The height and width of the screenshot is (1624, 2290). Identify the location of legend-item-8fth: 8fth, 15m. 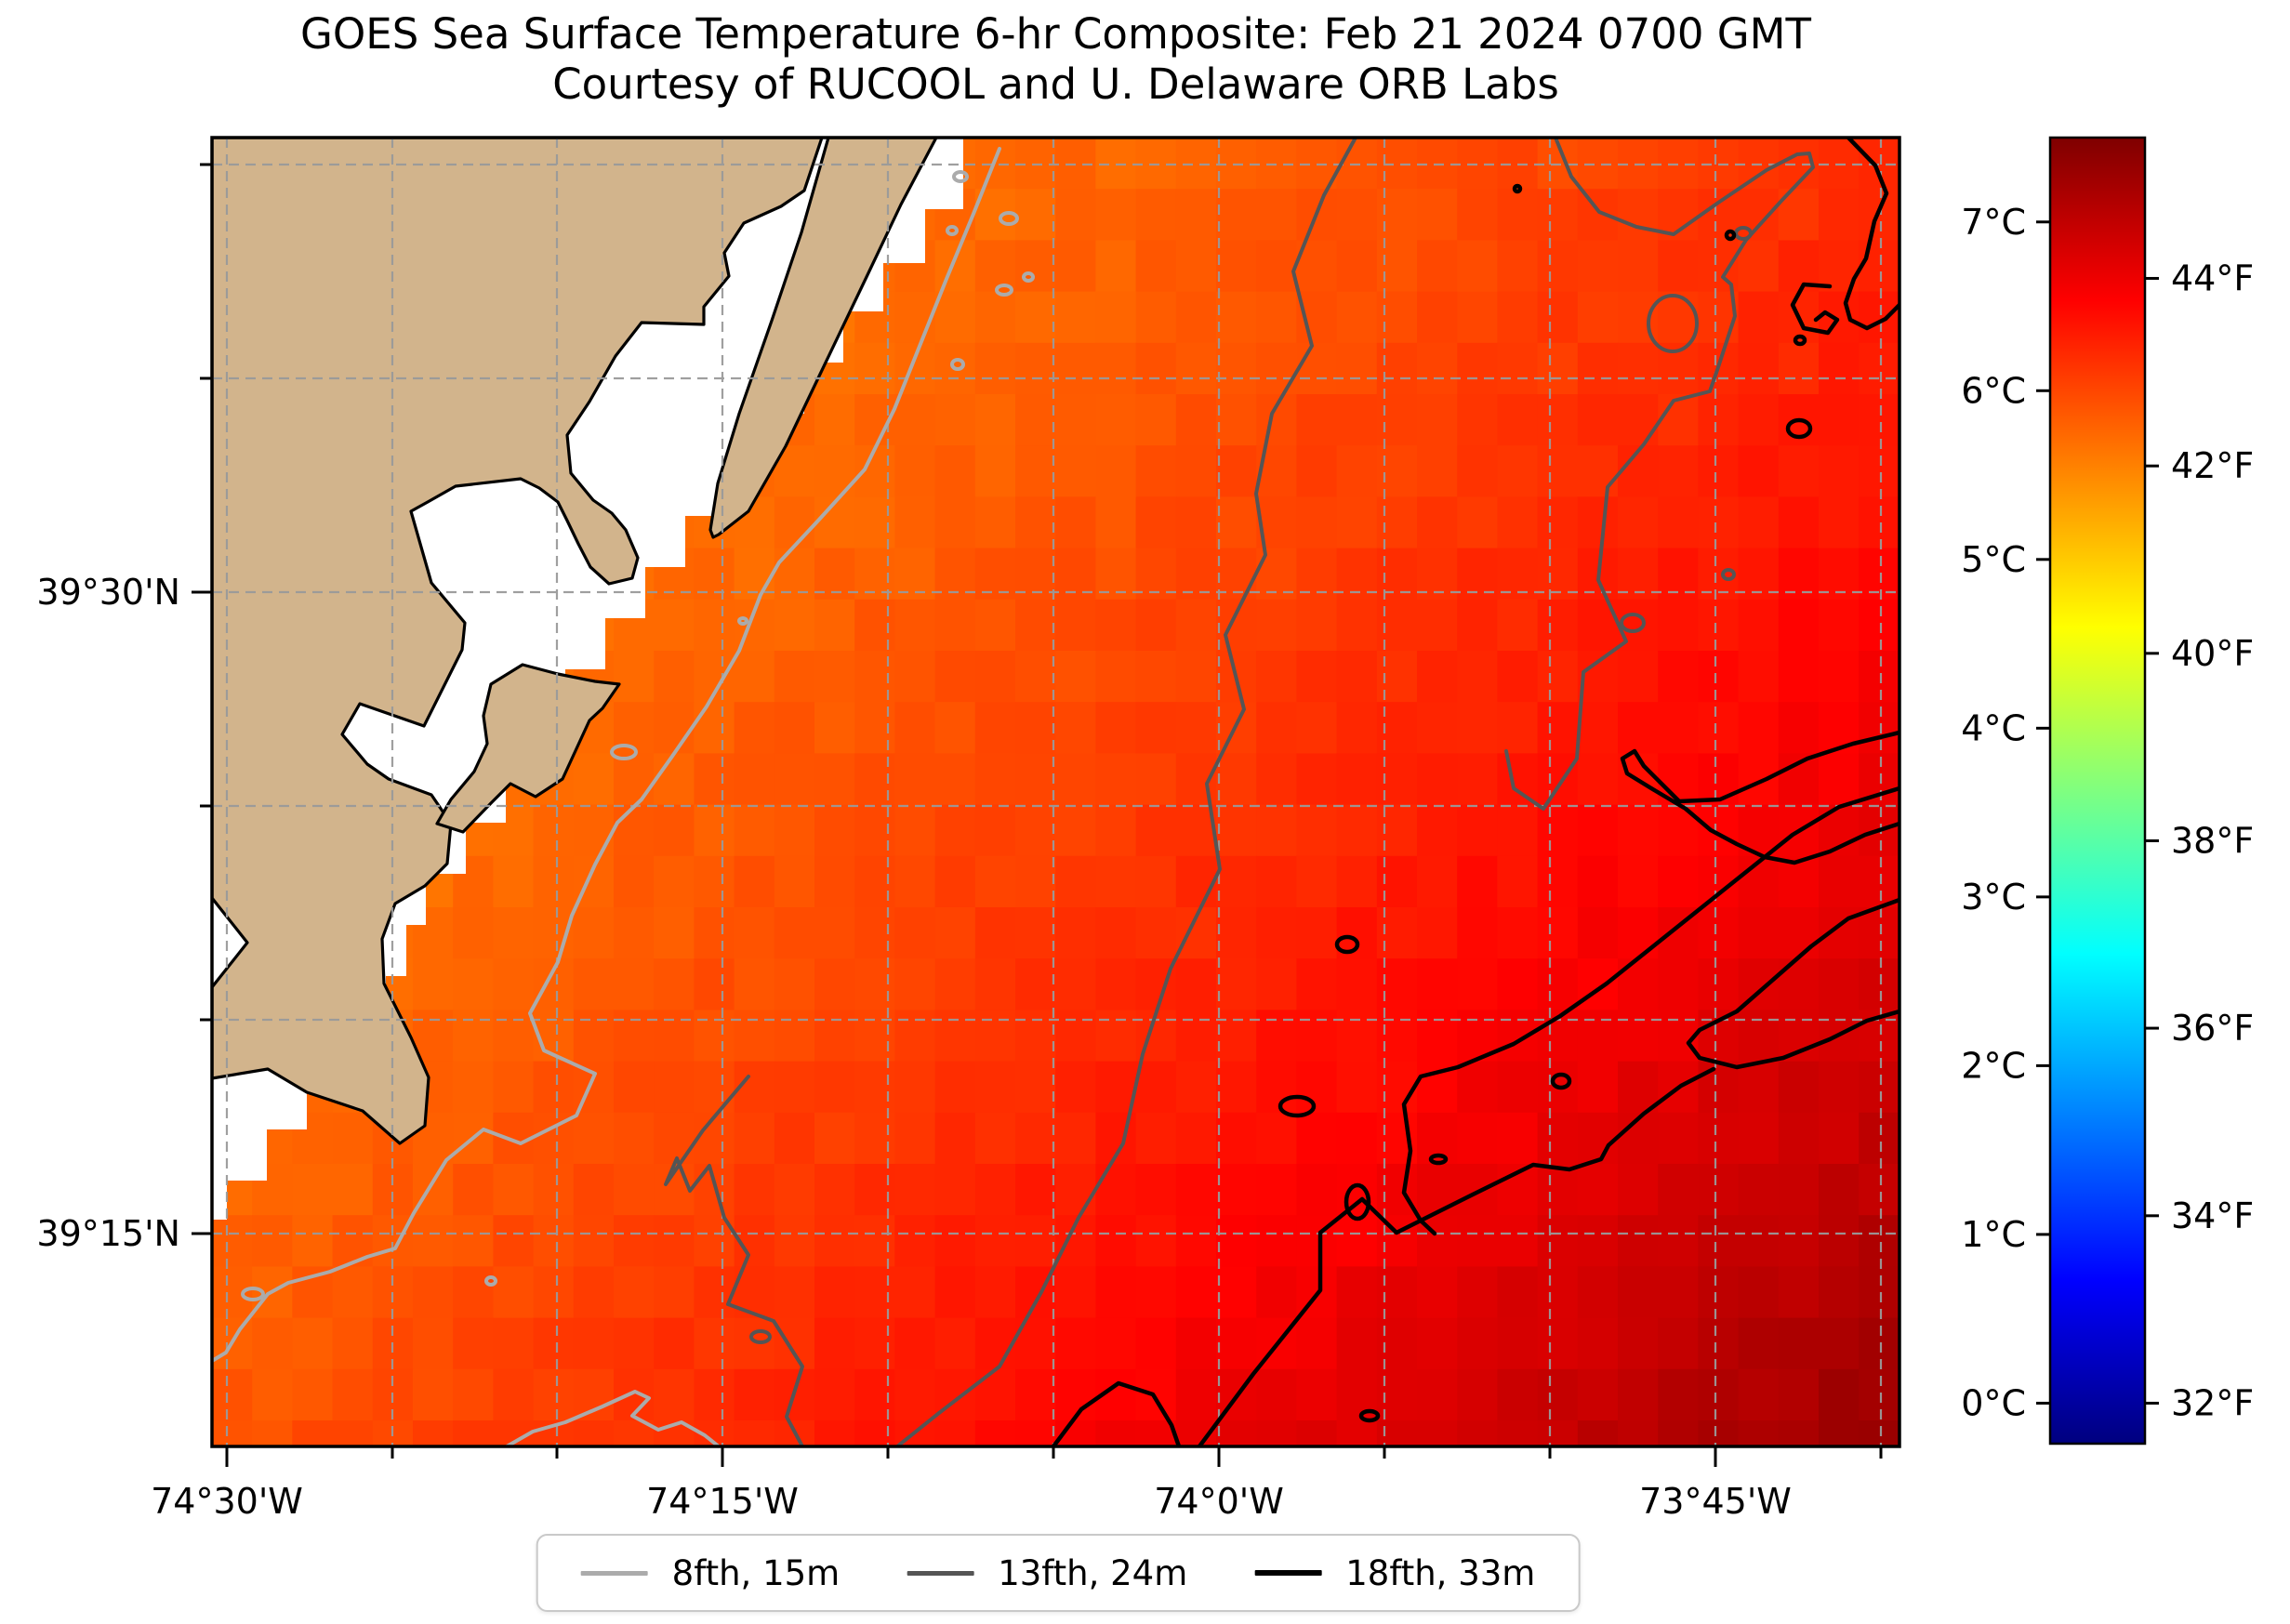
(710, 1573).